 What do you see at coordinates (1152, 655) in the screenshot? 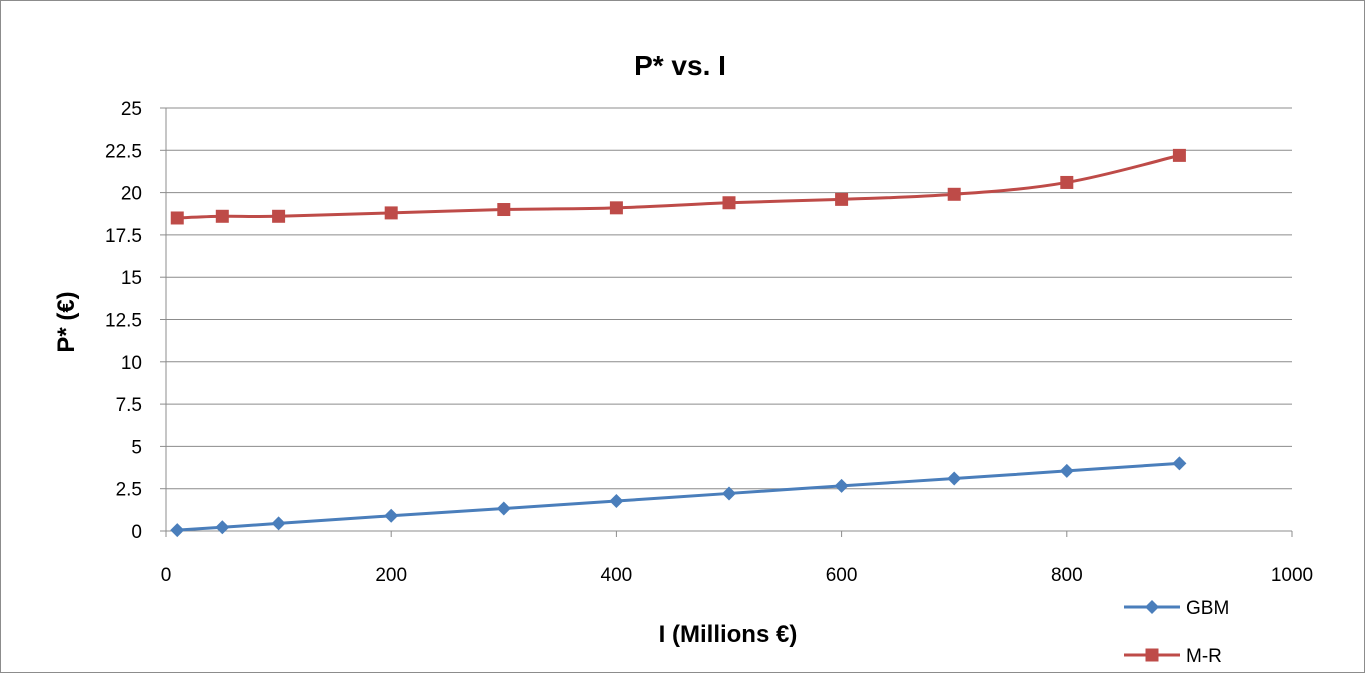
I see `legend-marker-m-r` at bounding box center [1152, 655].